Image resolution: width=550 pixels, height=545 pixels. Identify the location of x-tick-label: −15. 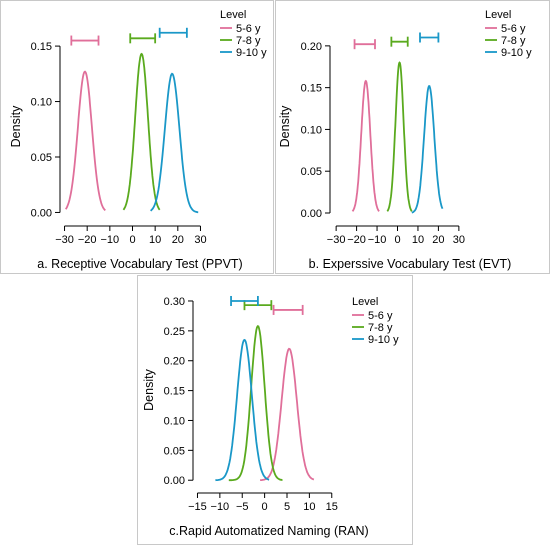
(197, 507).